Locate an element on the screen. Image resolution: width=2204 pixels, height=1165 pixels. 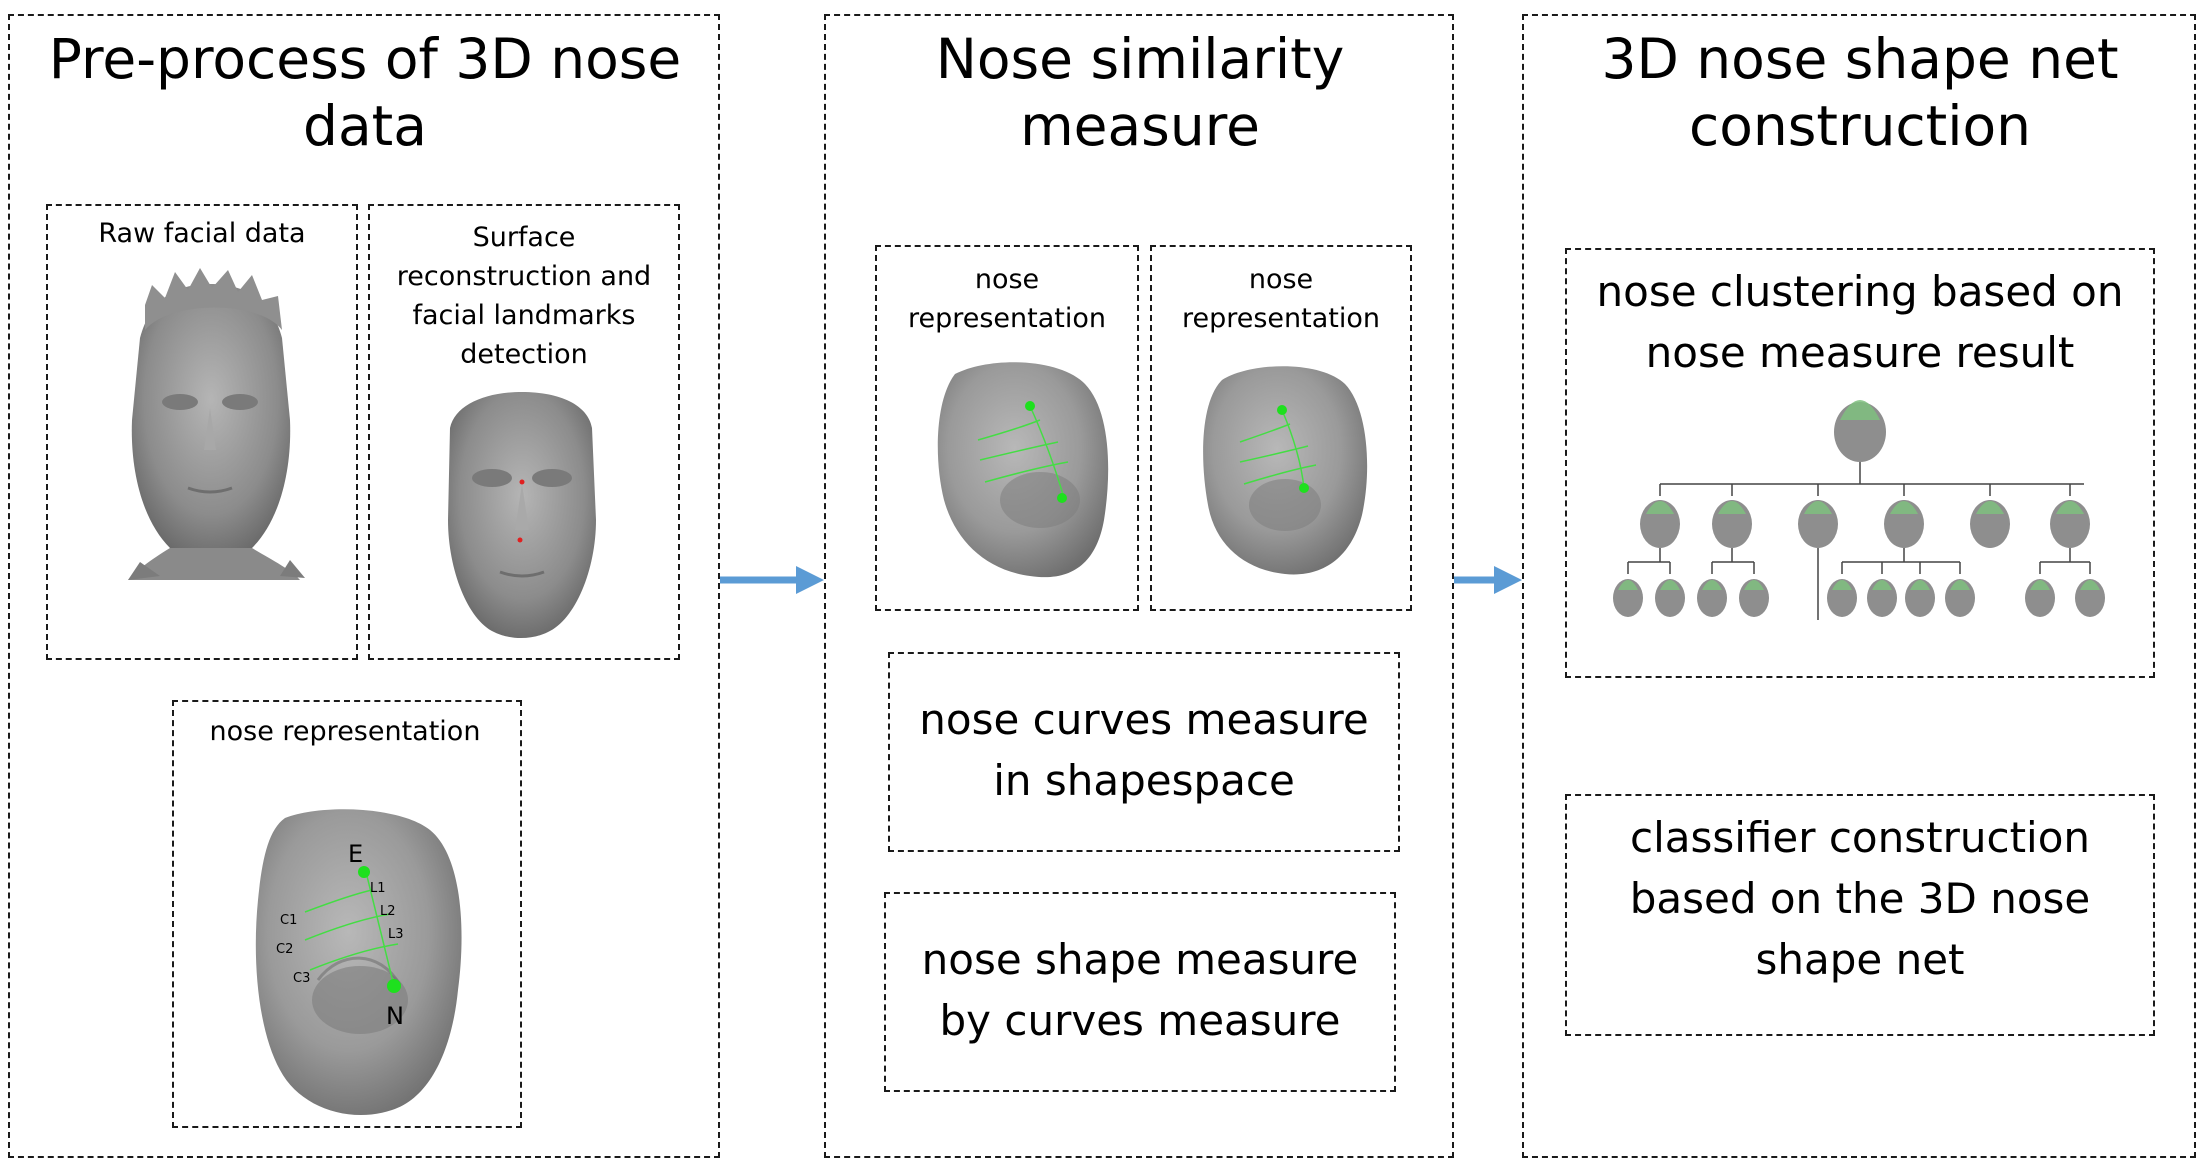
shape-measure-box is located at coordinates (1140, 992).